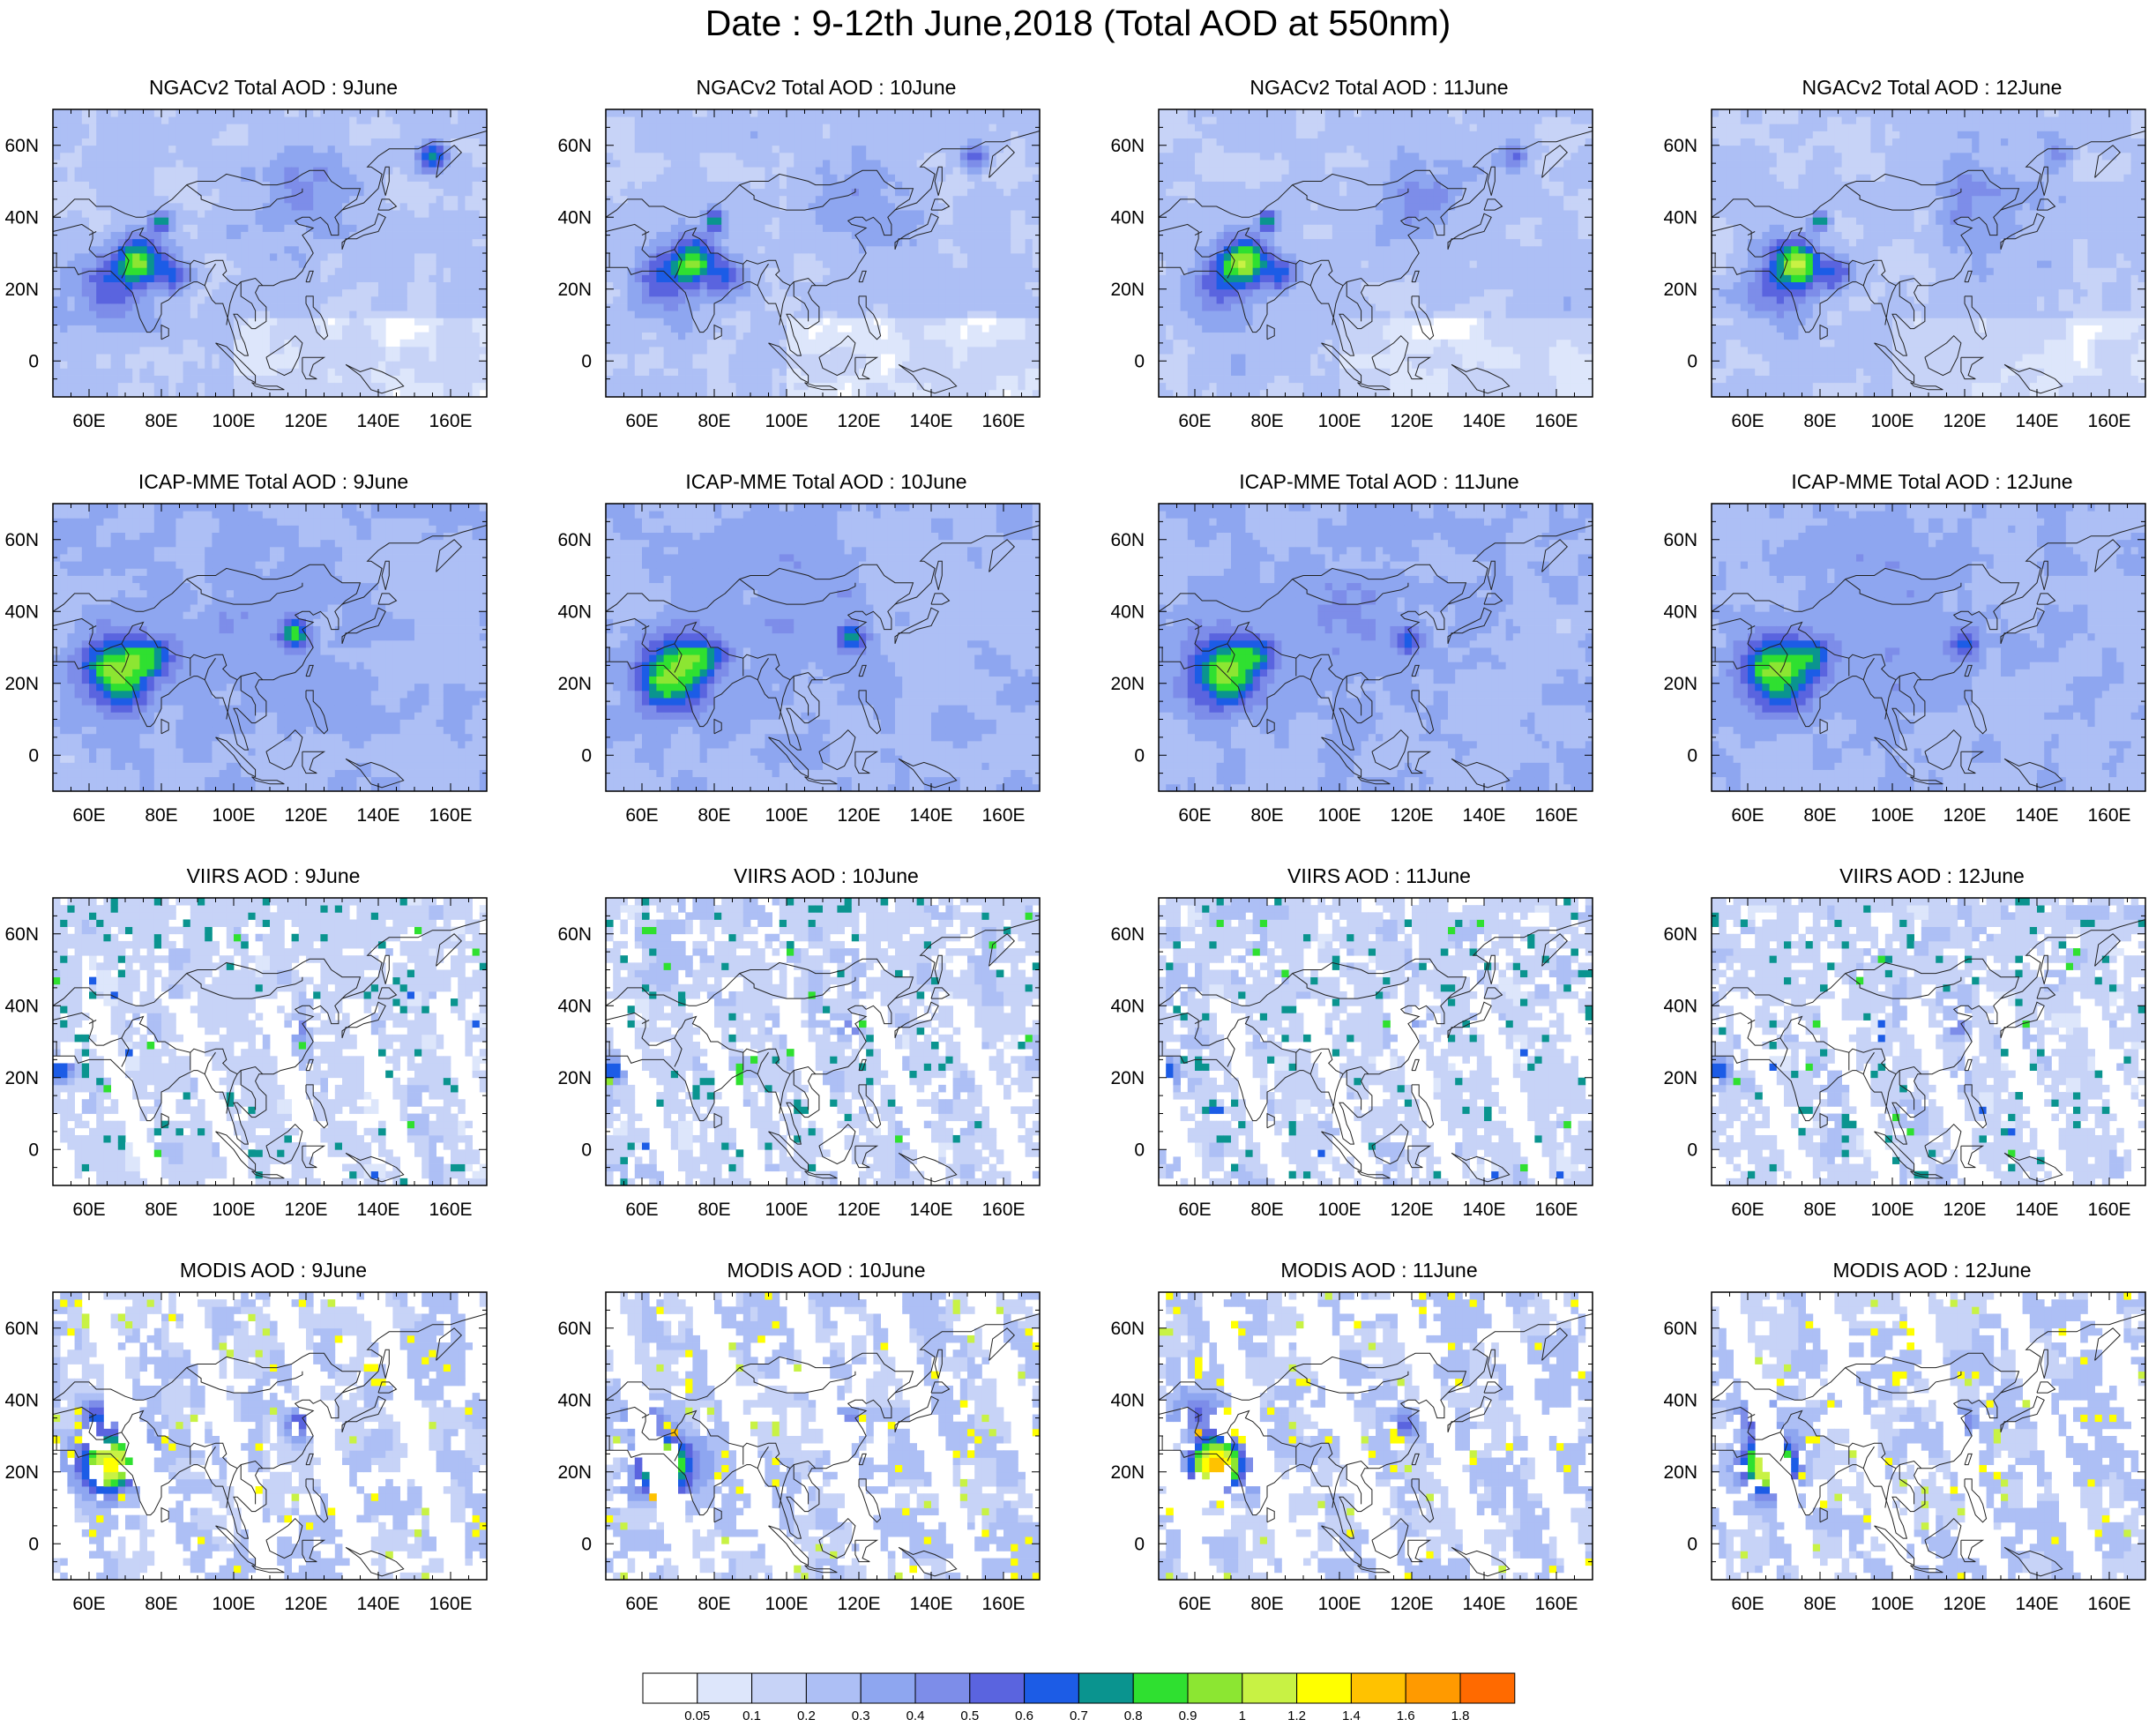  Describe the element at coordinates (826, 876) in the screenshot. I see `panel-title: VIIRS AOD : 10June` at that location.